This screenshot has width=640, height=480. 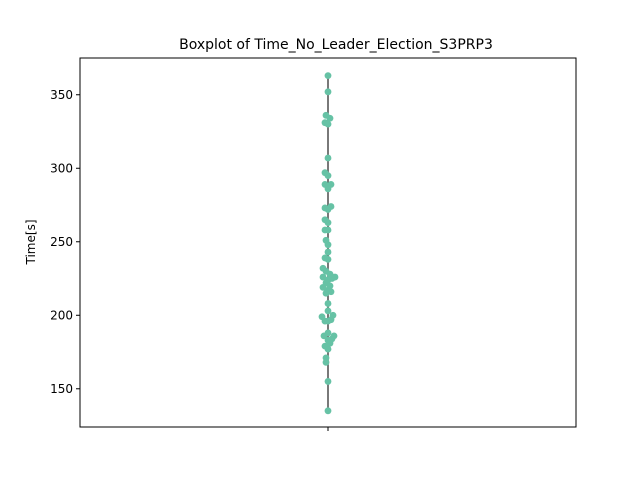 I want to click on y-axis-ticks: 150 200 250 300 350, so click(x=65, y=242).